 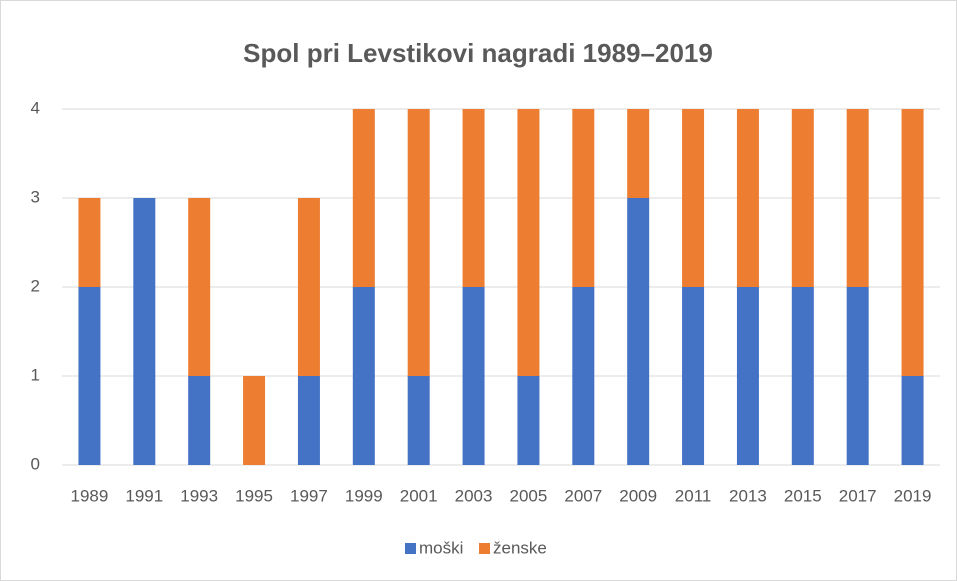 What do you see at coordinates (309, 495) in the screenshot?
I see `x-tick-label: 1997` at bounding box center [309, 495].